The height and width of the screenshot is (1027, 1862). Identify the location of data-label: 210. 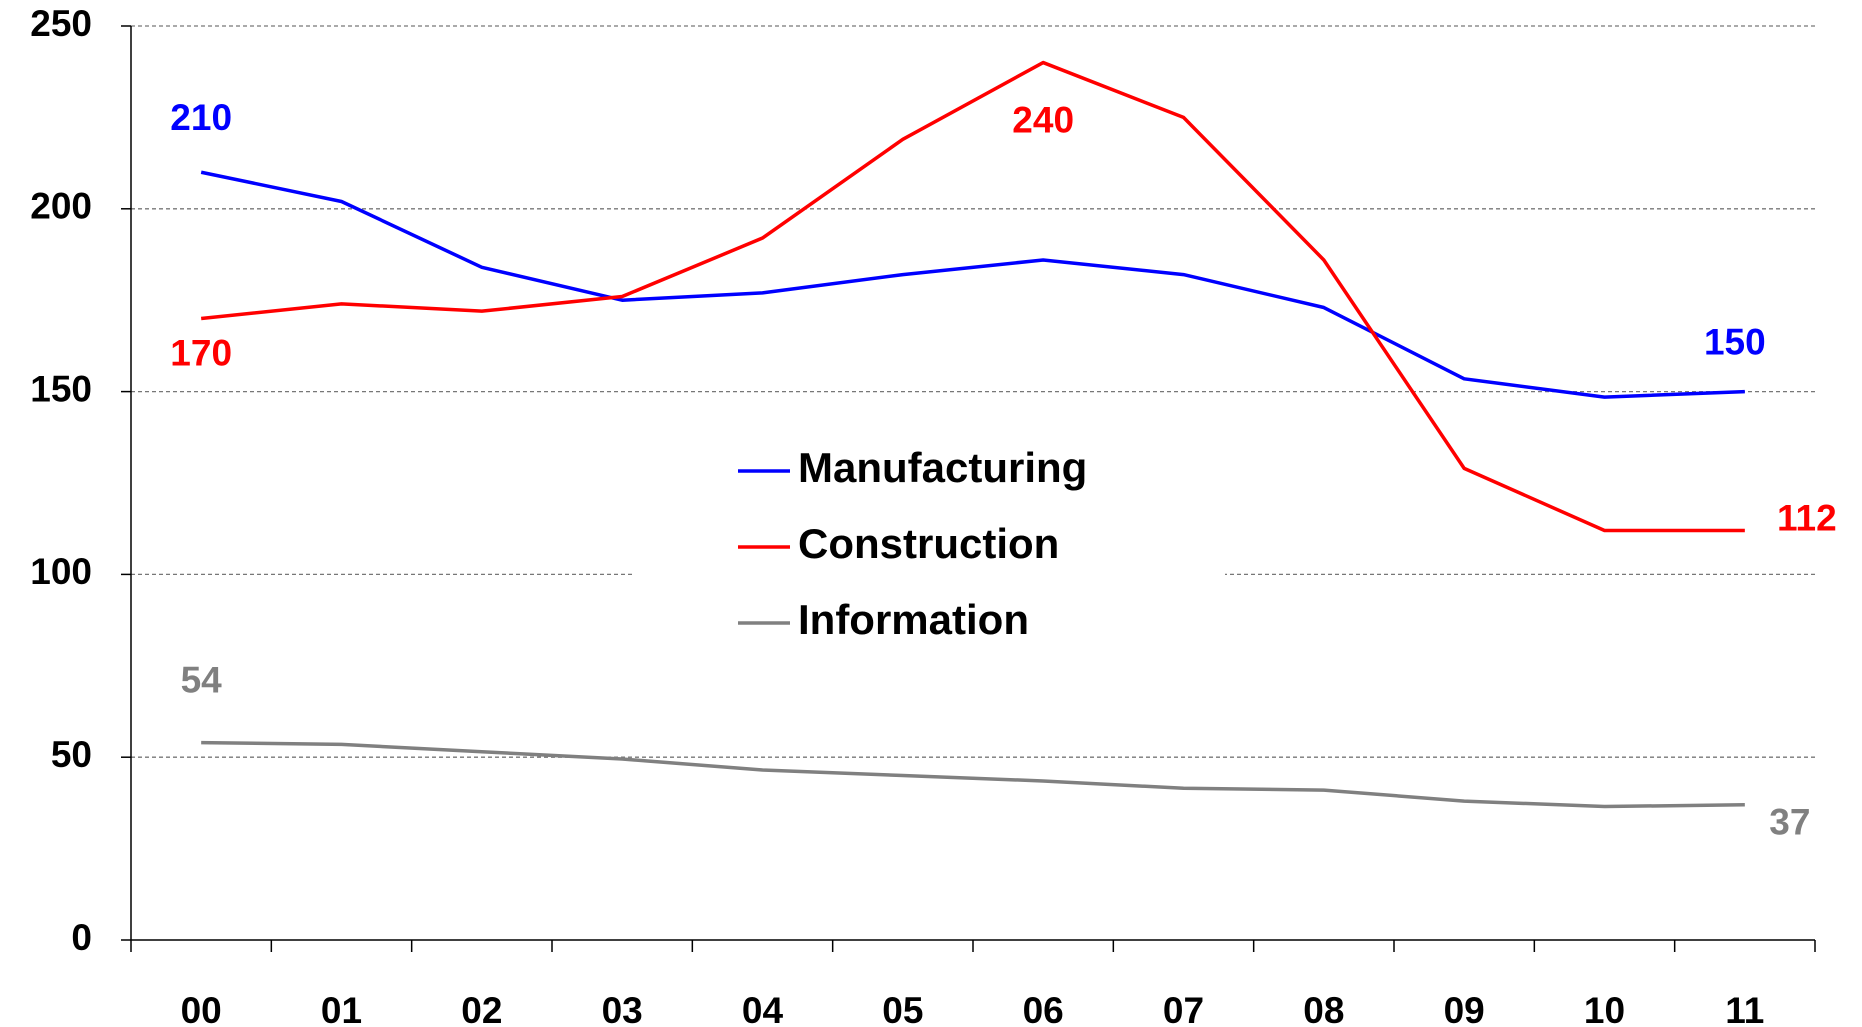
(201, 117).